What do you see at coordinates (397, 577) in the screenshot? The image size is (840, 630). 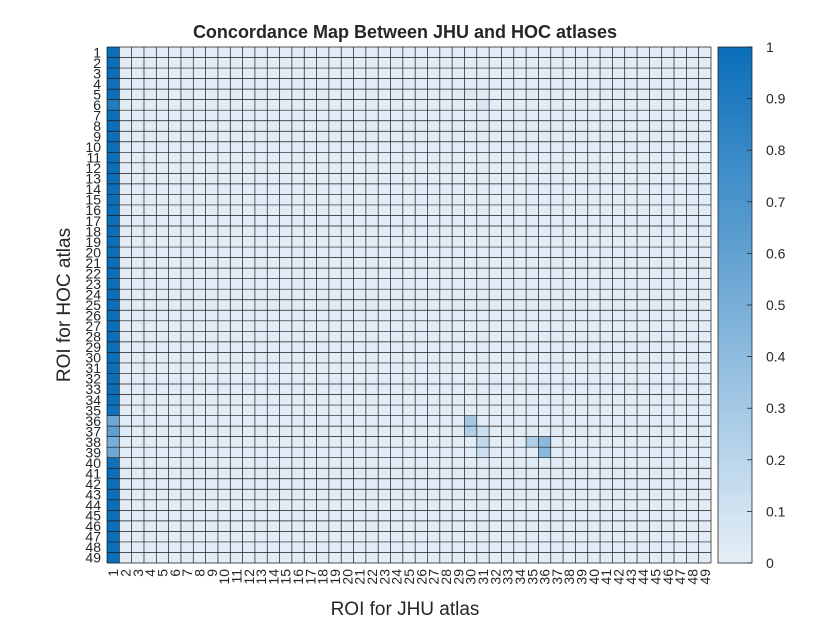 I see `x-tick-label: 24` at bounding box center [397, 577].